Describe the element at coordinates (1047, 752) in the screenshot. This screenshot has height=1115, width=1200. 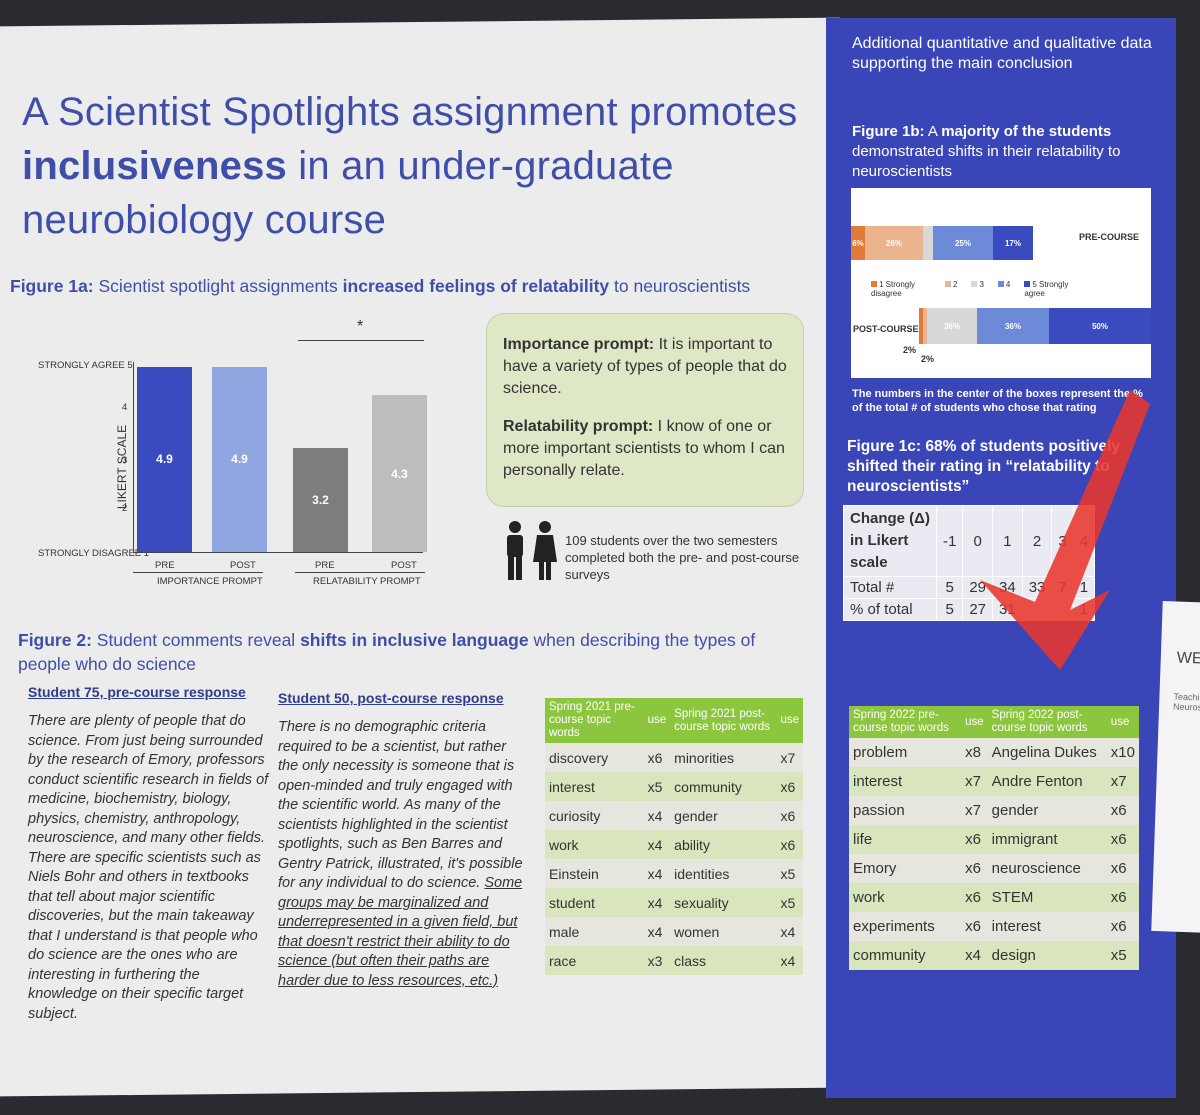
I see `table-cell: Angelina Dukes` at that location.